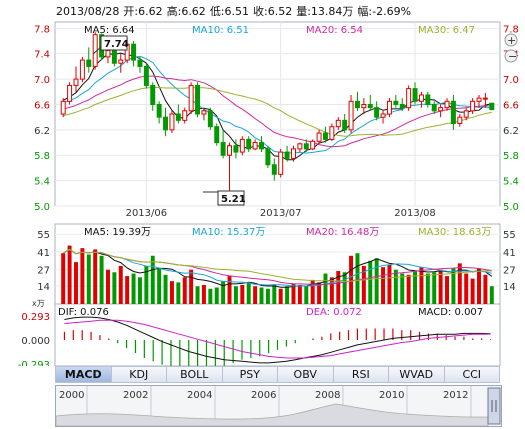 The image size is (525, 429). I want to click on price-x-tick-label: 2013/07, so click(281, 213).